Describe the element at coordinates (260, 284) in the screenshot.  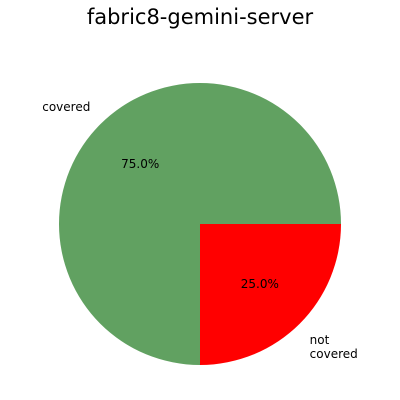
I see `pie-pct-label-not-covered: 25.0%` at that location.